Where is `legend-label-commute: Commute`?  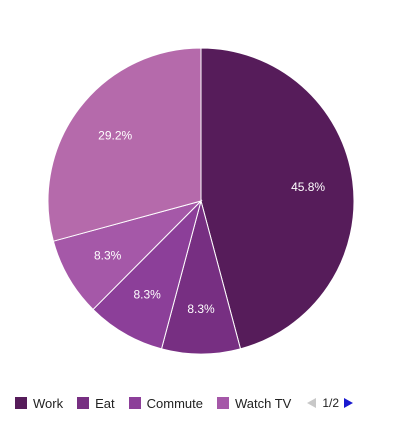 legend-label-commute: Commute is located at coordinates (174, 403).